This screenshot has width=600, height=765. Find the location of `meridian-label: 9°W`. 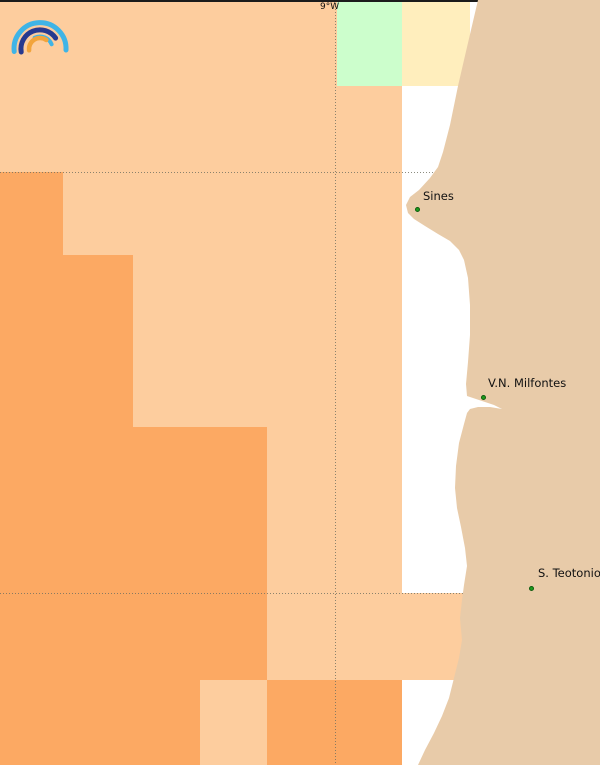

meridian-label: 9°W is located at coordinates (330, 7).